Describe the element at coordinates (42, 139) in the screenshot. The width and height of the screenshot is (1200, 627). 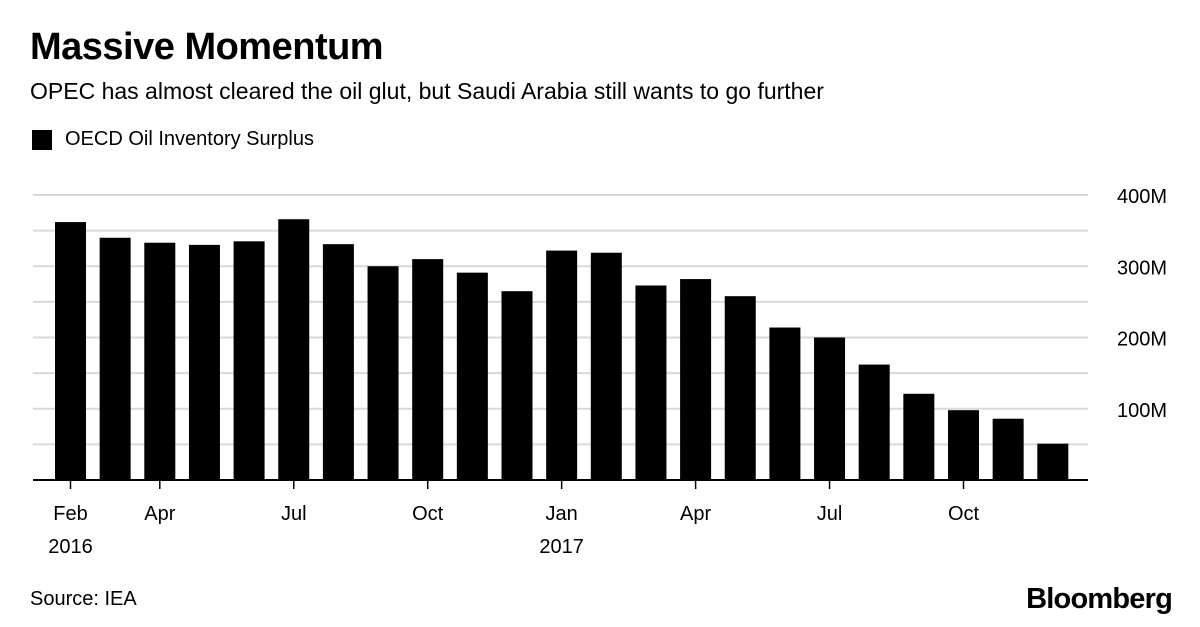
I see `legend-swatch` at that location.